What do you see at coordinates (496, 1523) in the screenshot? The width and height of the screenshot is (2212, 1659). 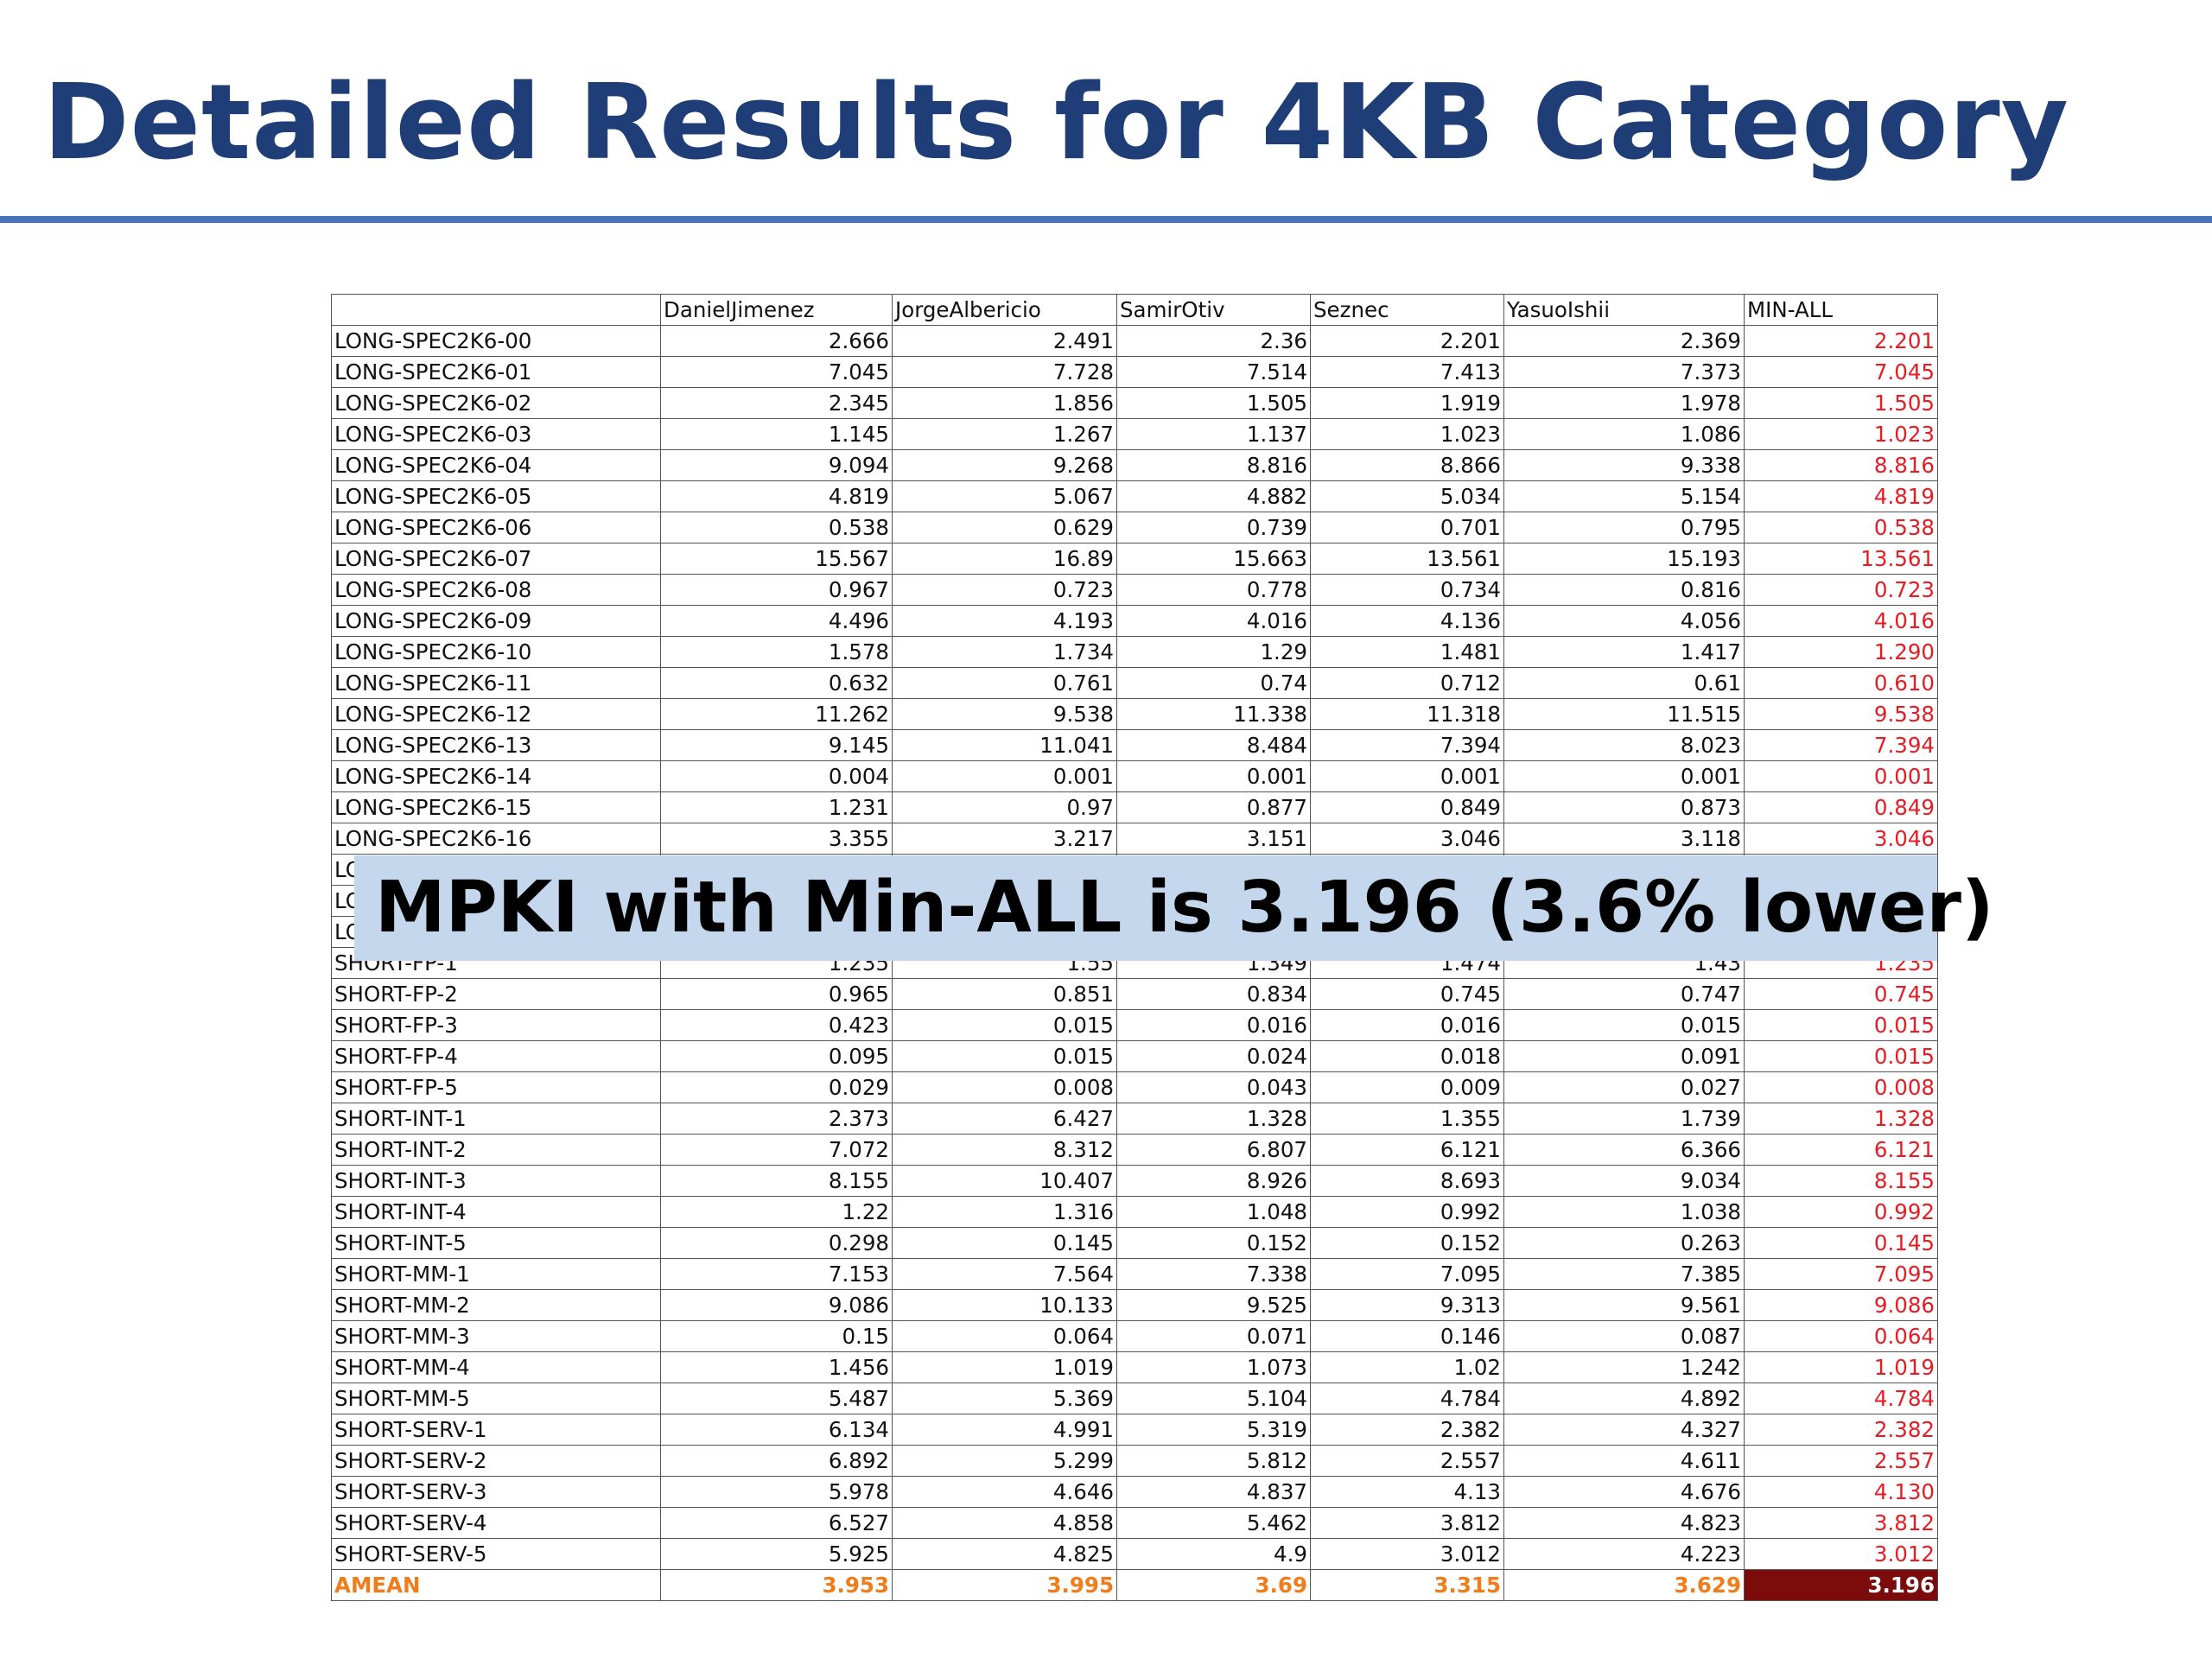 I see `benchmark-label: SHORT-SERV-4` at bounding box center [496, 1523].